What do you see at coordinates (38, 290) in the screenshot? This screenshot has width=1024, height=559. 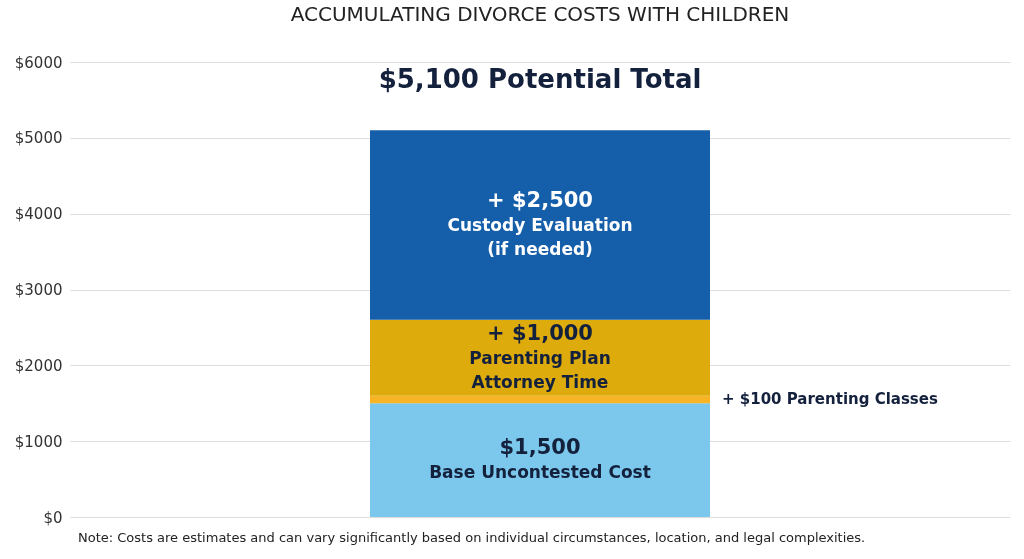 I see `y-tick-label: $3000` at bounding box center [38, 290].